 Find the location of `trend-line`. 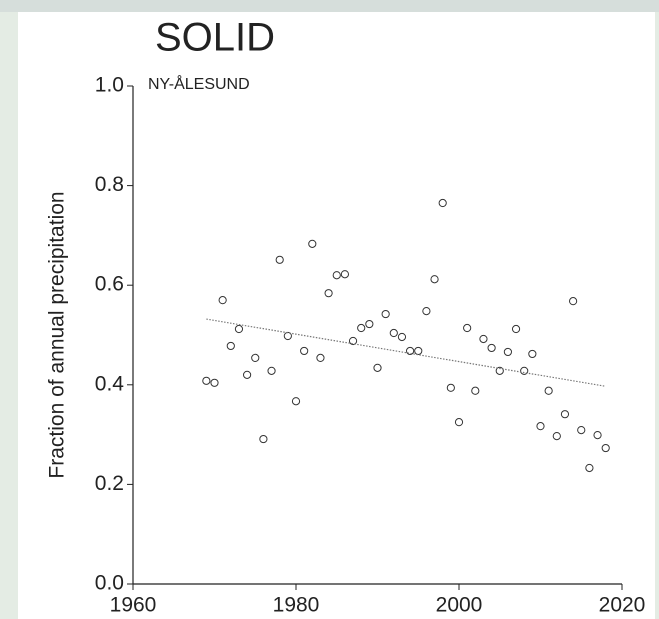

trend-line is located at coordinates (406, 352).